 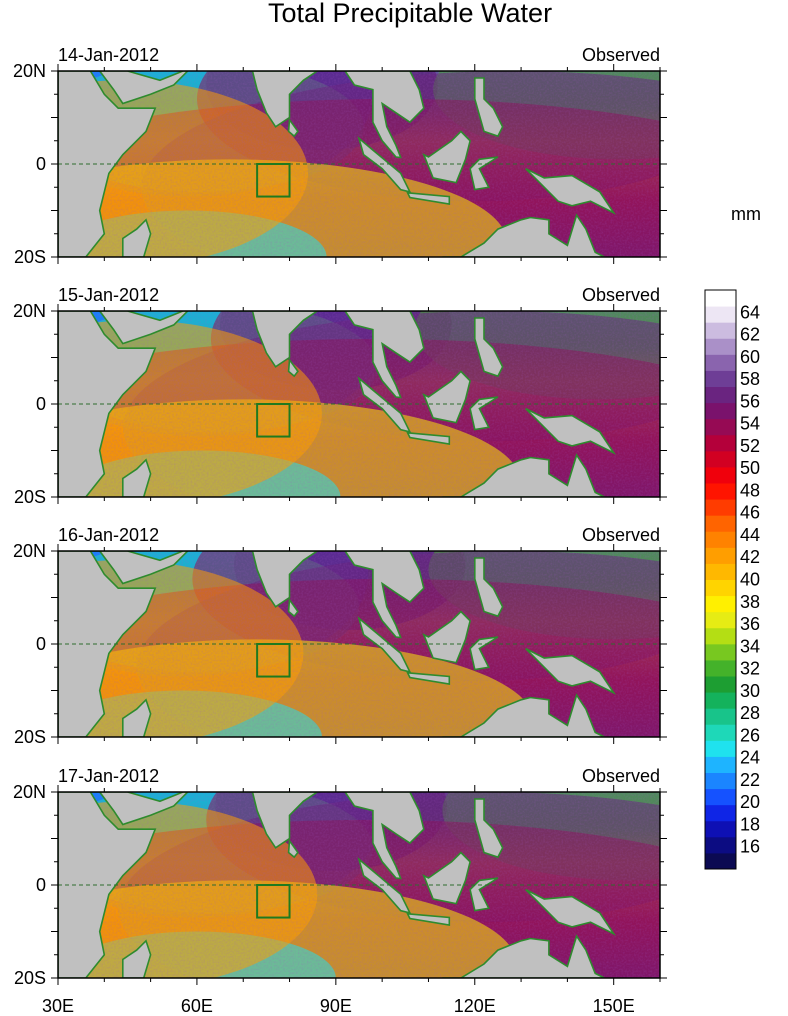 I want to click on colorbar-tick-label: 48, so click(x=750, y=490).